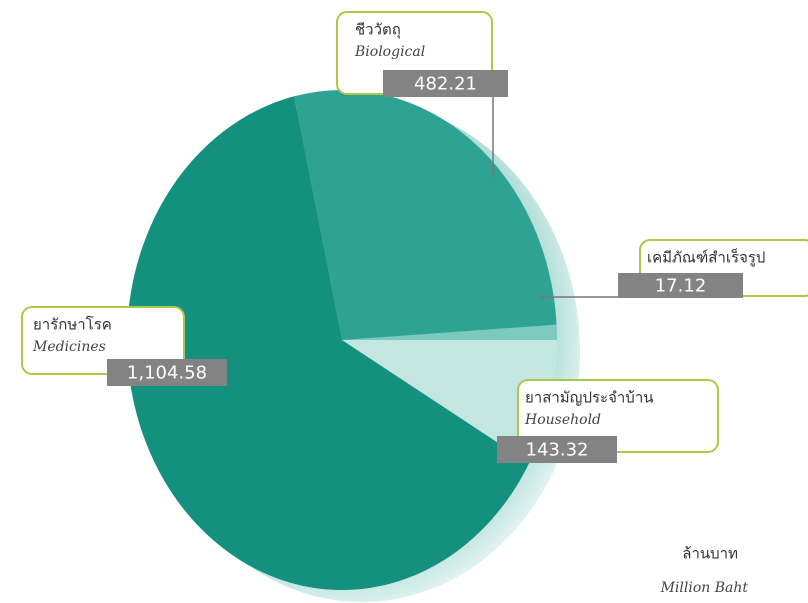  Describe the element at coordinates (589, 398) in the screenshot. I see `category-label: ยาสามัญประจำบ้าน` at that location.